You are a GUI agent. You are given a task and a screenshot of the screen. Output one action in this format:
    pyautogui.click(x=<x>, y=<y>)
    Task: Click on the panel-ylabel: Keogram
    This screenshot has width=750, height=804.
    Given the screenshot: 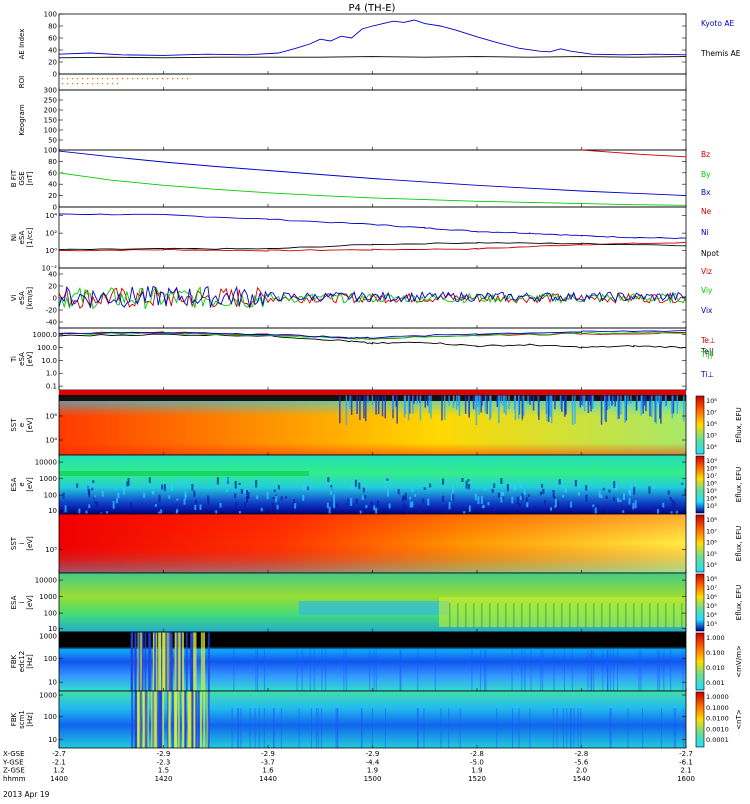 What is the action you would take?
    pyautogui.click(x=22, y=119)
    